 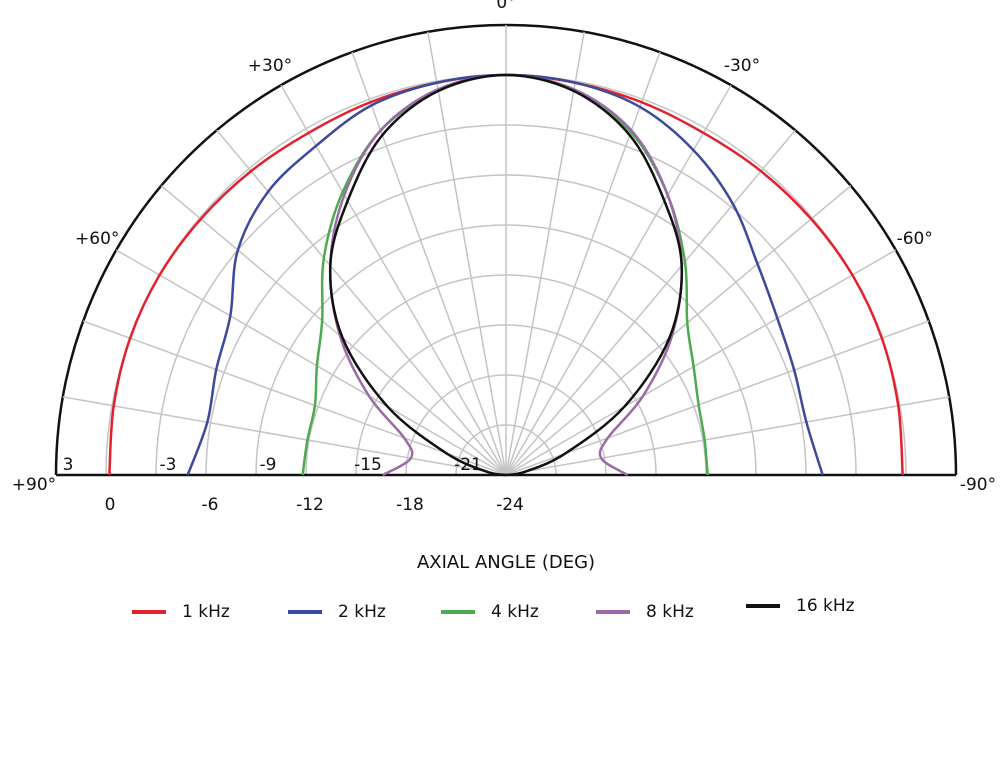 I want to click on legend: 1 kHz 2 kHz 4 kHz 8 kHz 16 kHz, so click(x=493, y=609).